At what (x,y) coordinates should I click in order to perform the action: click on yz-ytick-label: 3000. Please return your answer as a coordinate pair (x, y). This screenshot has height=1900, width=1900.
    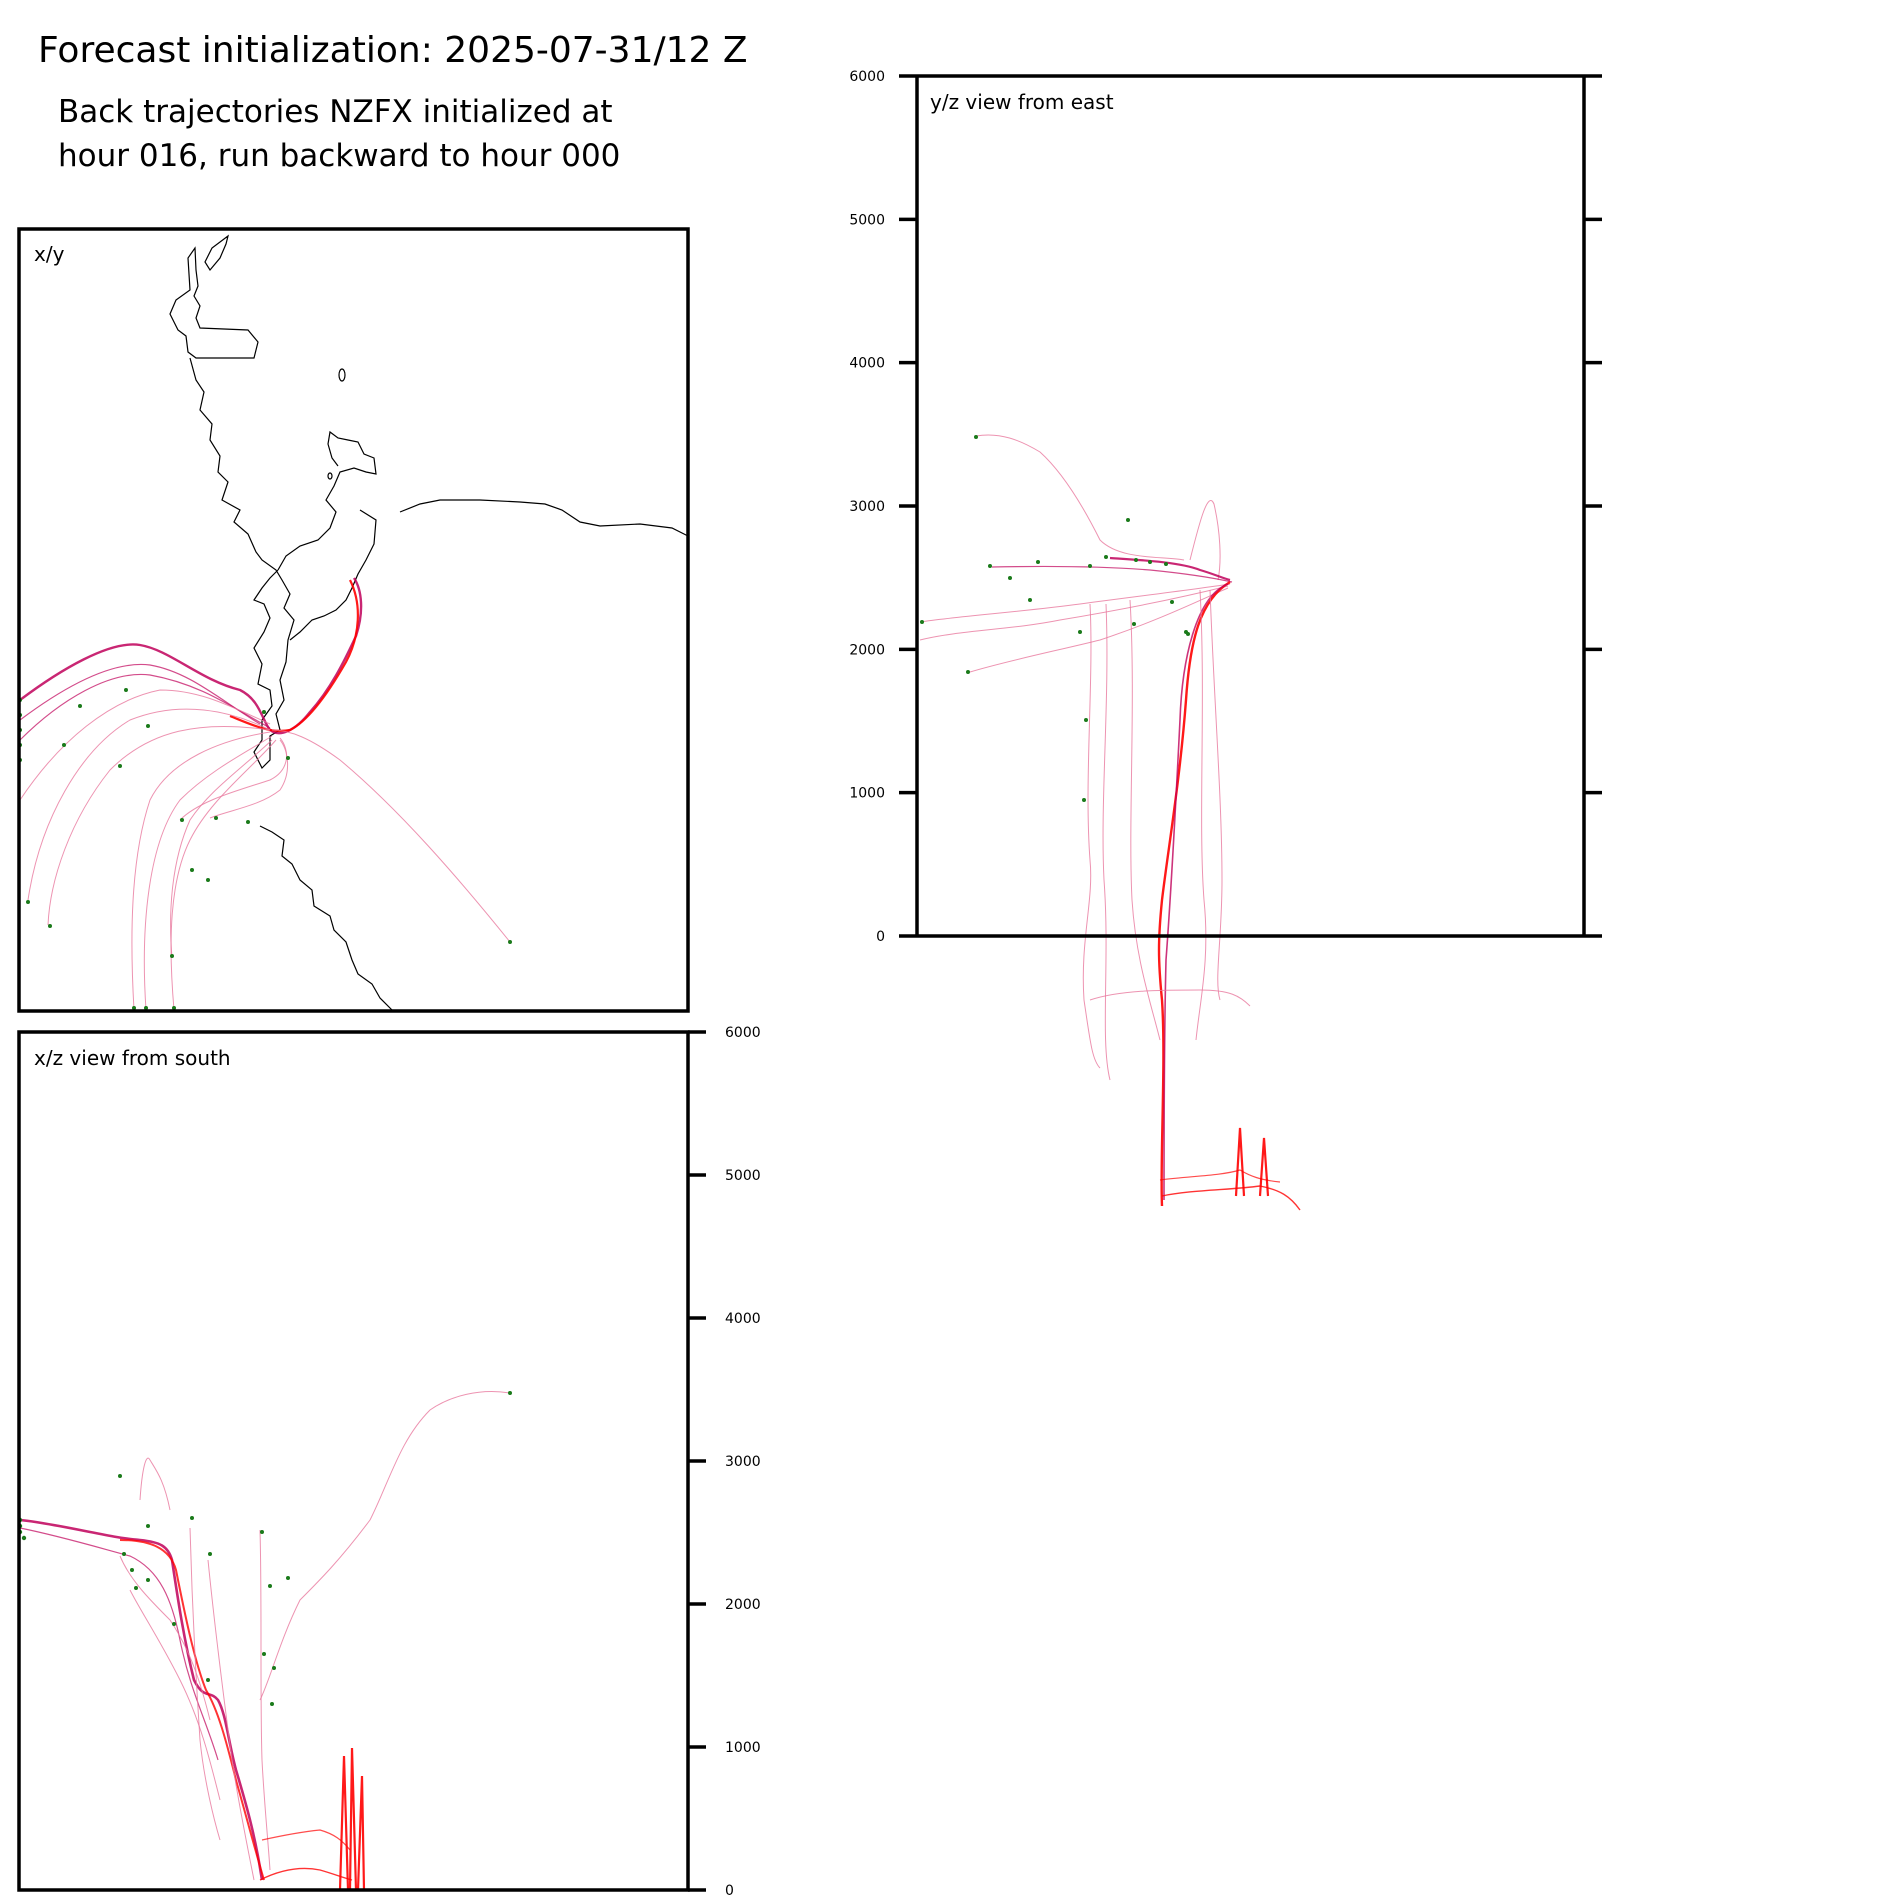
    Looking at the image, I should click on (867, 507).